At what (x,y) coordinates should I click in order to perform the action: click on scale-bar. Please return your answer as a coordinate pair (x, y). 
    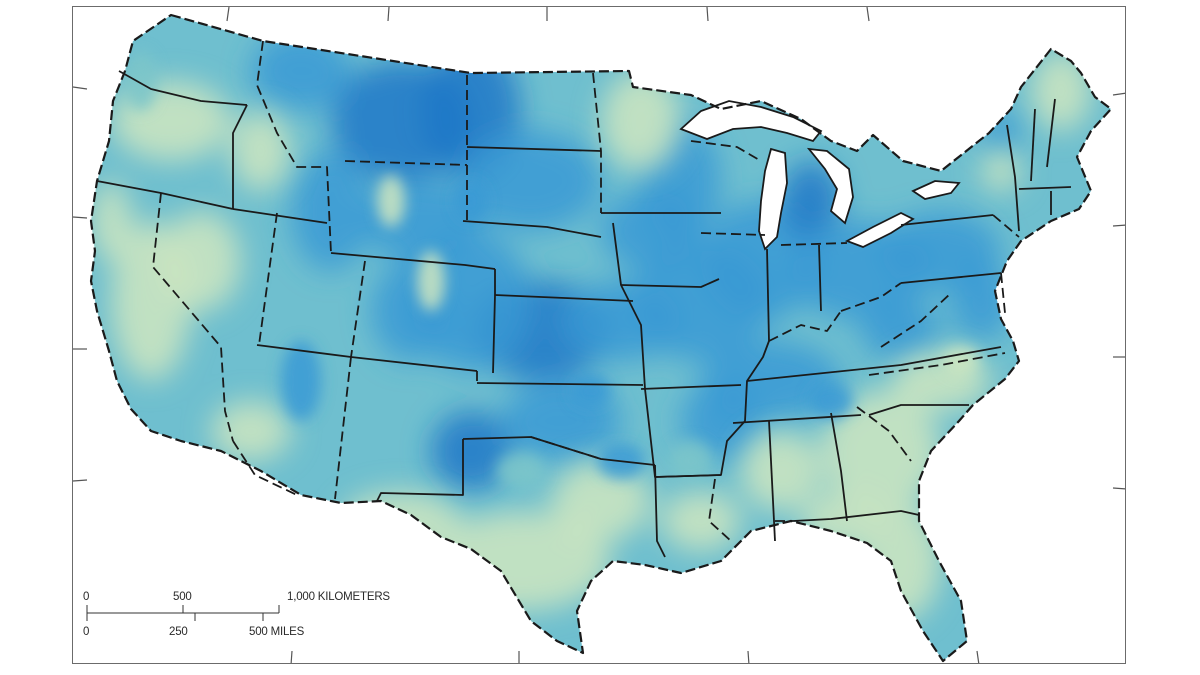
    Looking at the image, I should click on (183, 613).